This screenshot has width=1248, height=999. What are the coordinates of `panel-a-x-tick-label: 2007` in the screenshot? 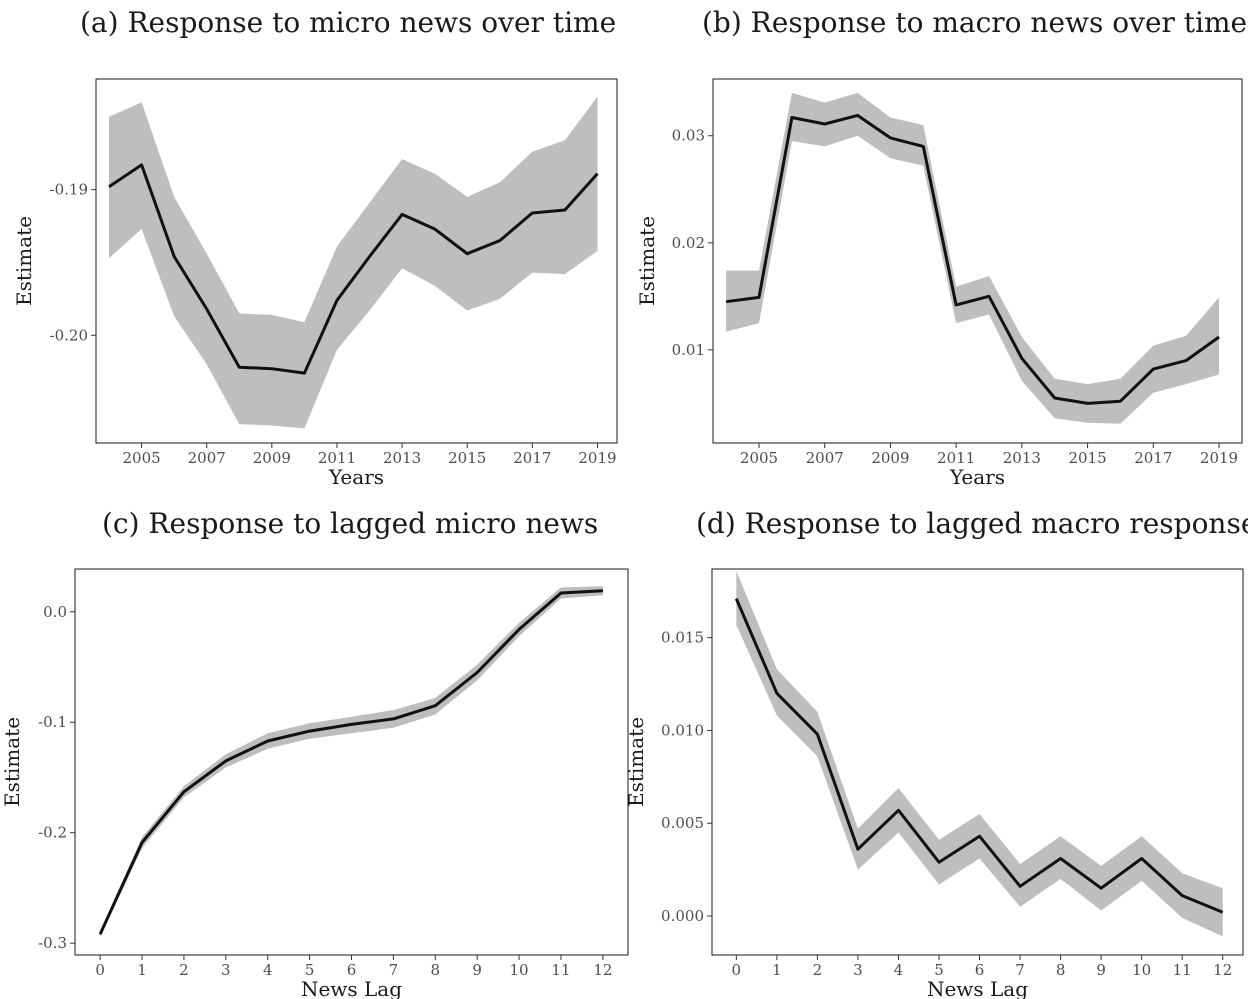 It's located at (207, 458).